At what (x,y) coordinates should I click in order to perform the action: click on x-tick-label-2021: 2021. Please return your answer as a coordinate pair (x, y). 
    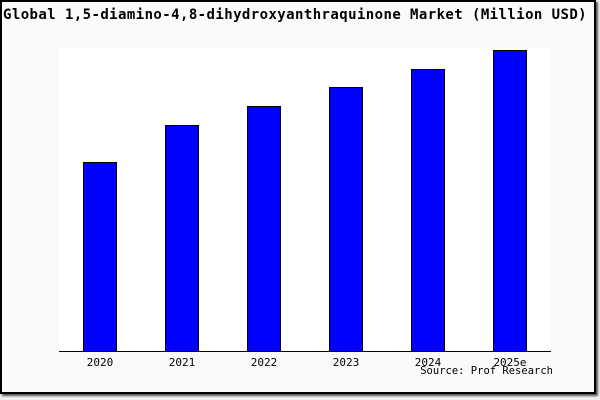
    Looking at the image, I should click on (182, 362).